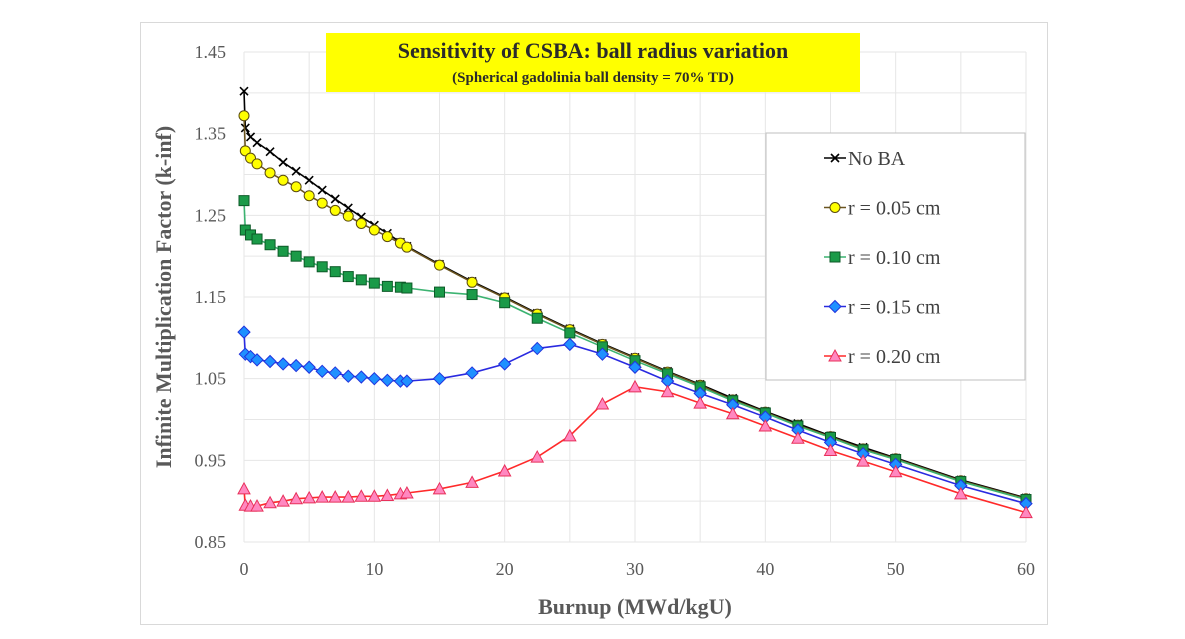  What do you see at coordinates (244, 569) in the screenshot?
I see `x-tick-label: 0` at bounding box center [244, 569].